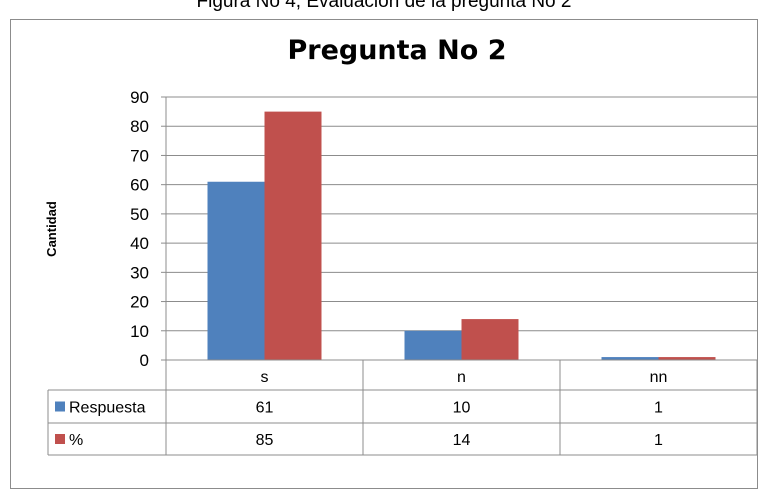  I want to click on bar-s-respuesta, so click(236, 270).